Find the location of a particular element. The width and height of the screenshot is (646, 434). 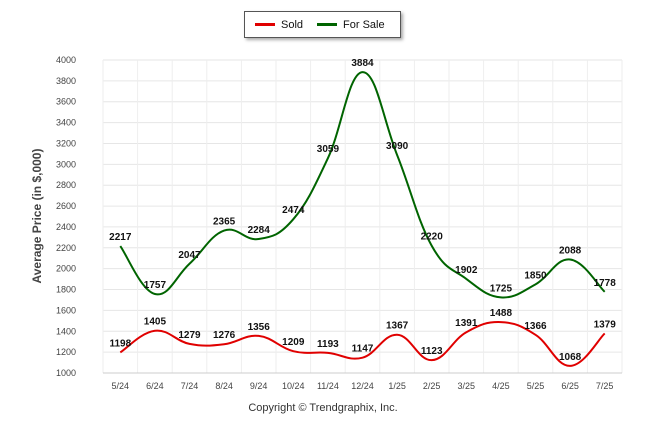

y-tick-label: 1000 is located at coordinates (66, 373).